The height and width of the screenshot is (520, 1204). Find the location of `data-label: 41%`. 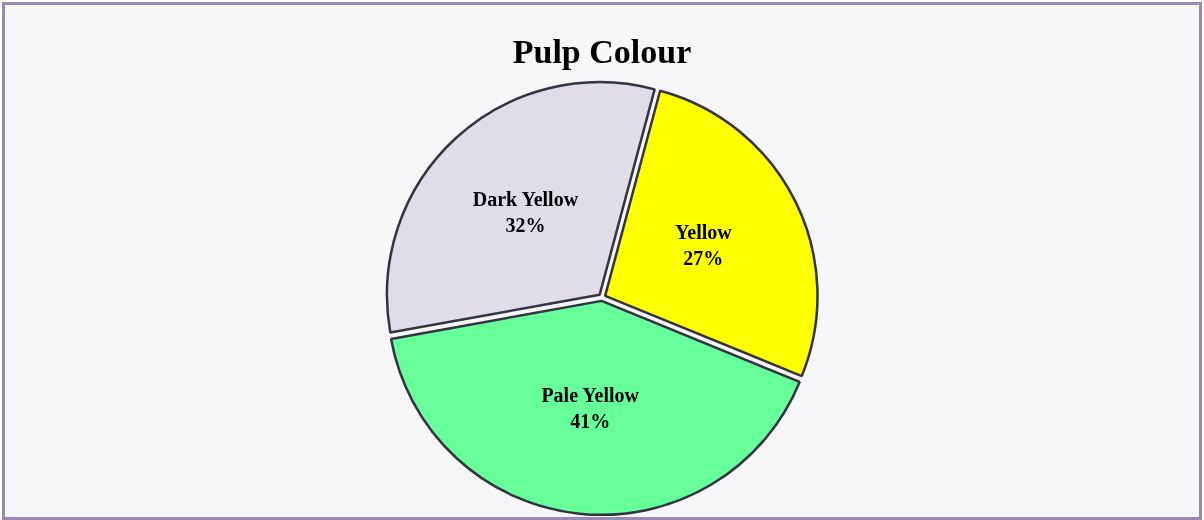

data-label: 41% is located at coordinates (590, 421).